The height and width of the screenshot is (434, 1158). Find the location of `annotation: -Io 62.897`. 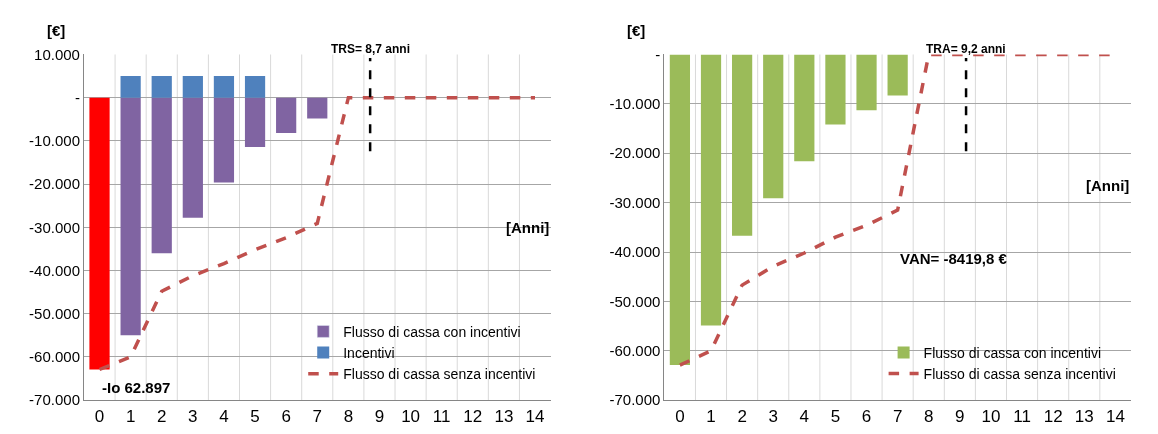

annotation: -Io 62.897 is located at coordinates (136, 387).